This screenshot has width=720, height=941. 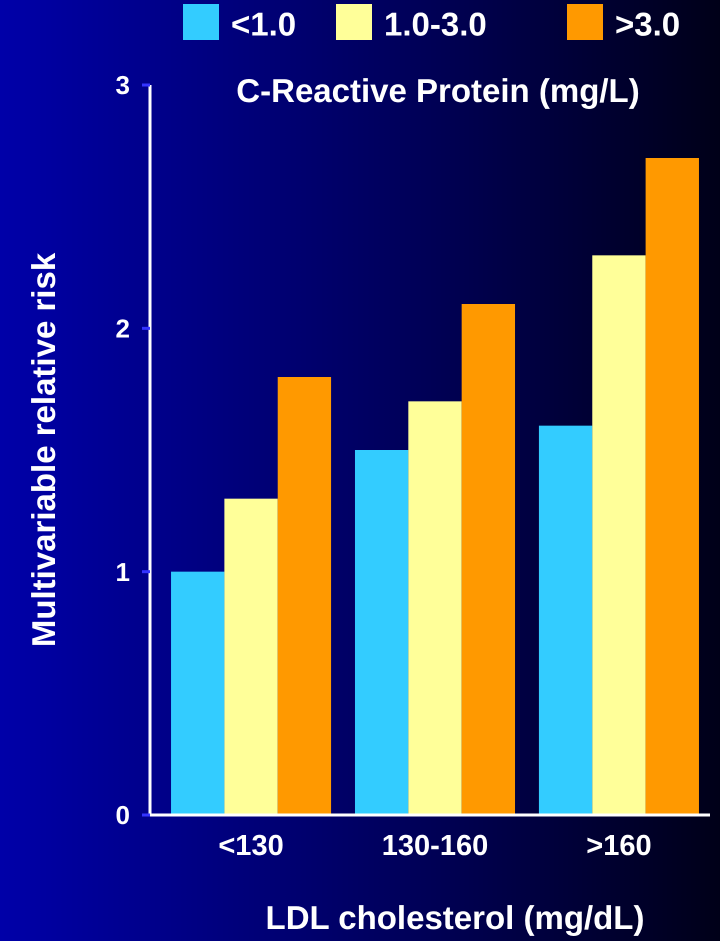 What do you see at coordinates (123, 571) in the screenshot?
I see `y-tick-label: 1` at bounding box center [123, 571].